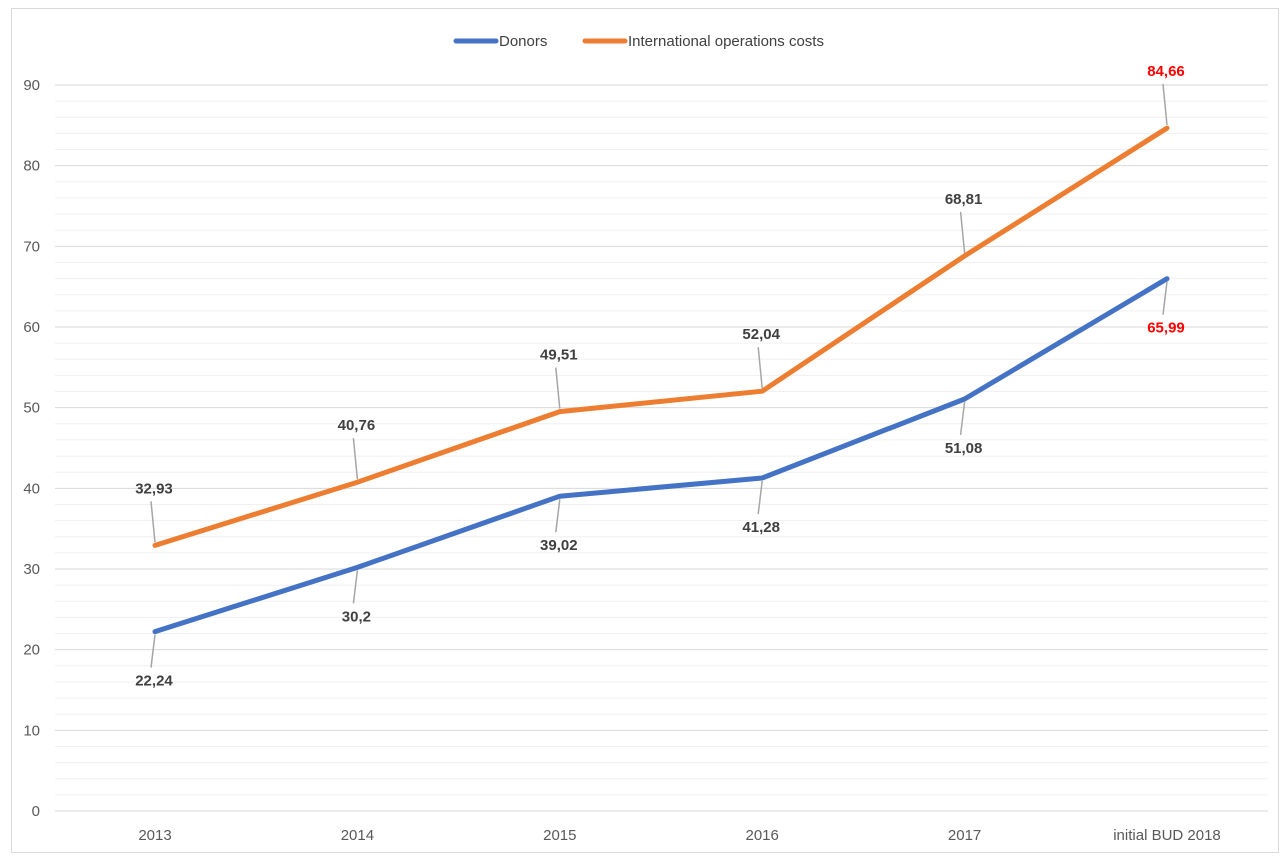 The image size is (1281, 856). Describe the element at coordinates (679, 835) in the screenshot. I see `x-axis-tick-labels: 2013 2014 2015 2016 2017 initial BUD 2018` at that location.